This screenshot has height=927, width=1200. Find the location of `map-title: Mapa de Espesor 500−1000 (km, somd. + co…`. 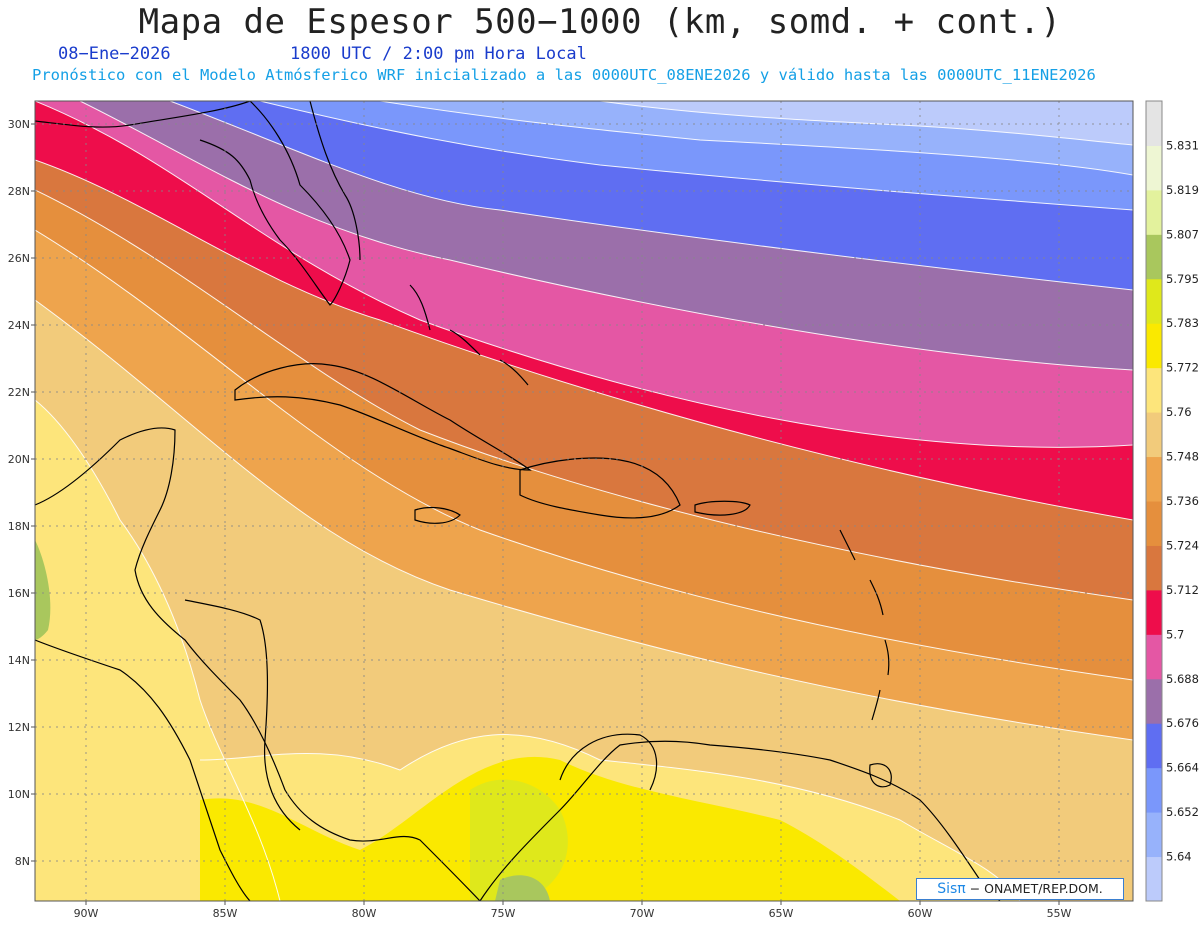

map-title: Mapa de Espesor 500−1000 (km, somd. + co… is located at coordinates (600, 22).